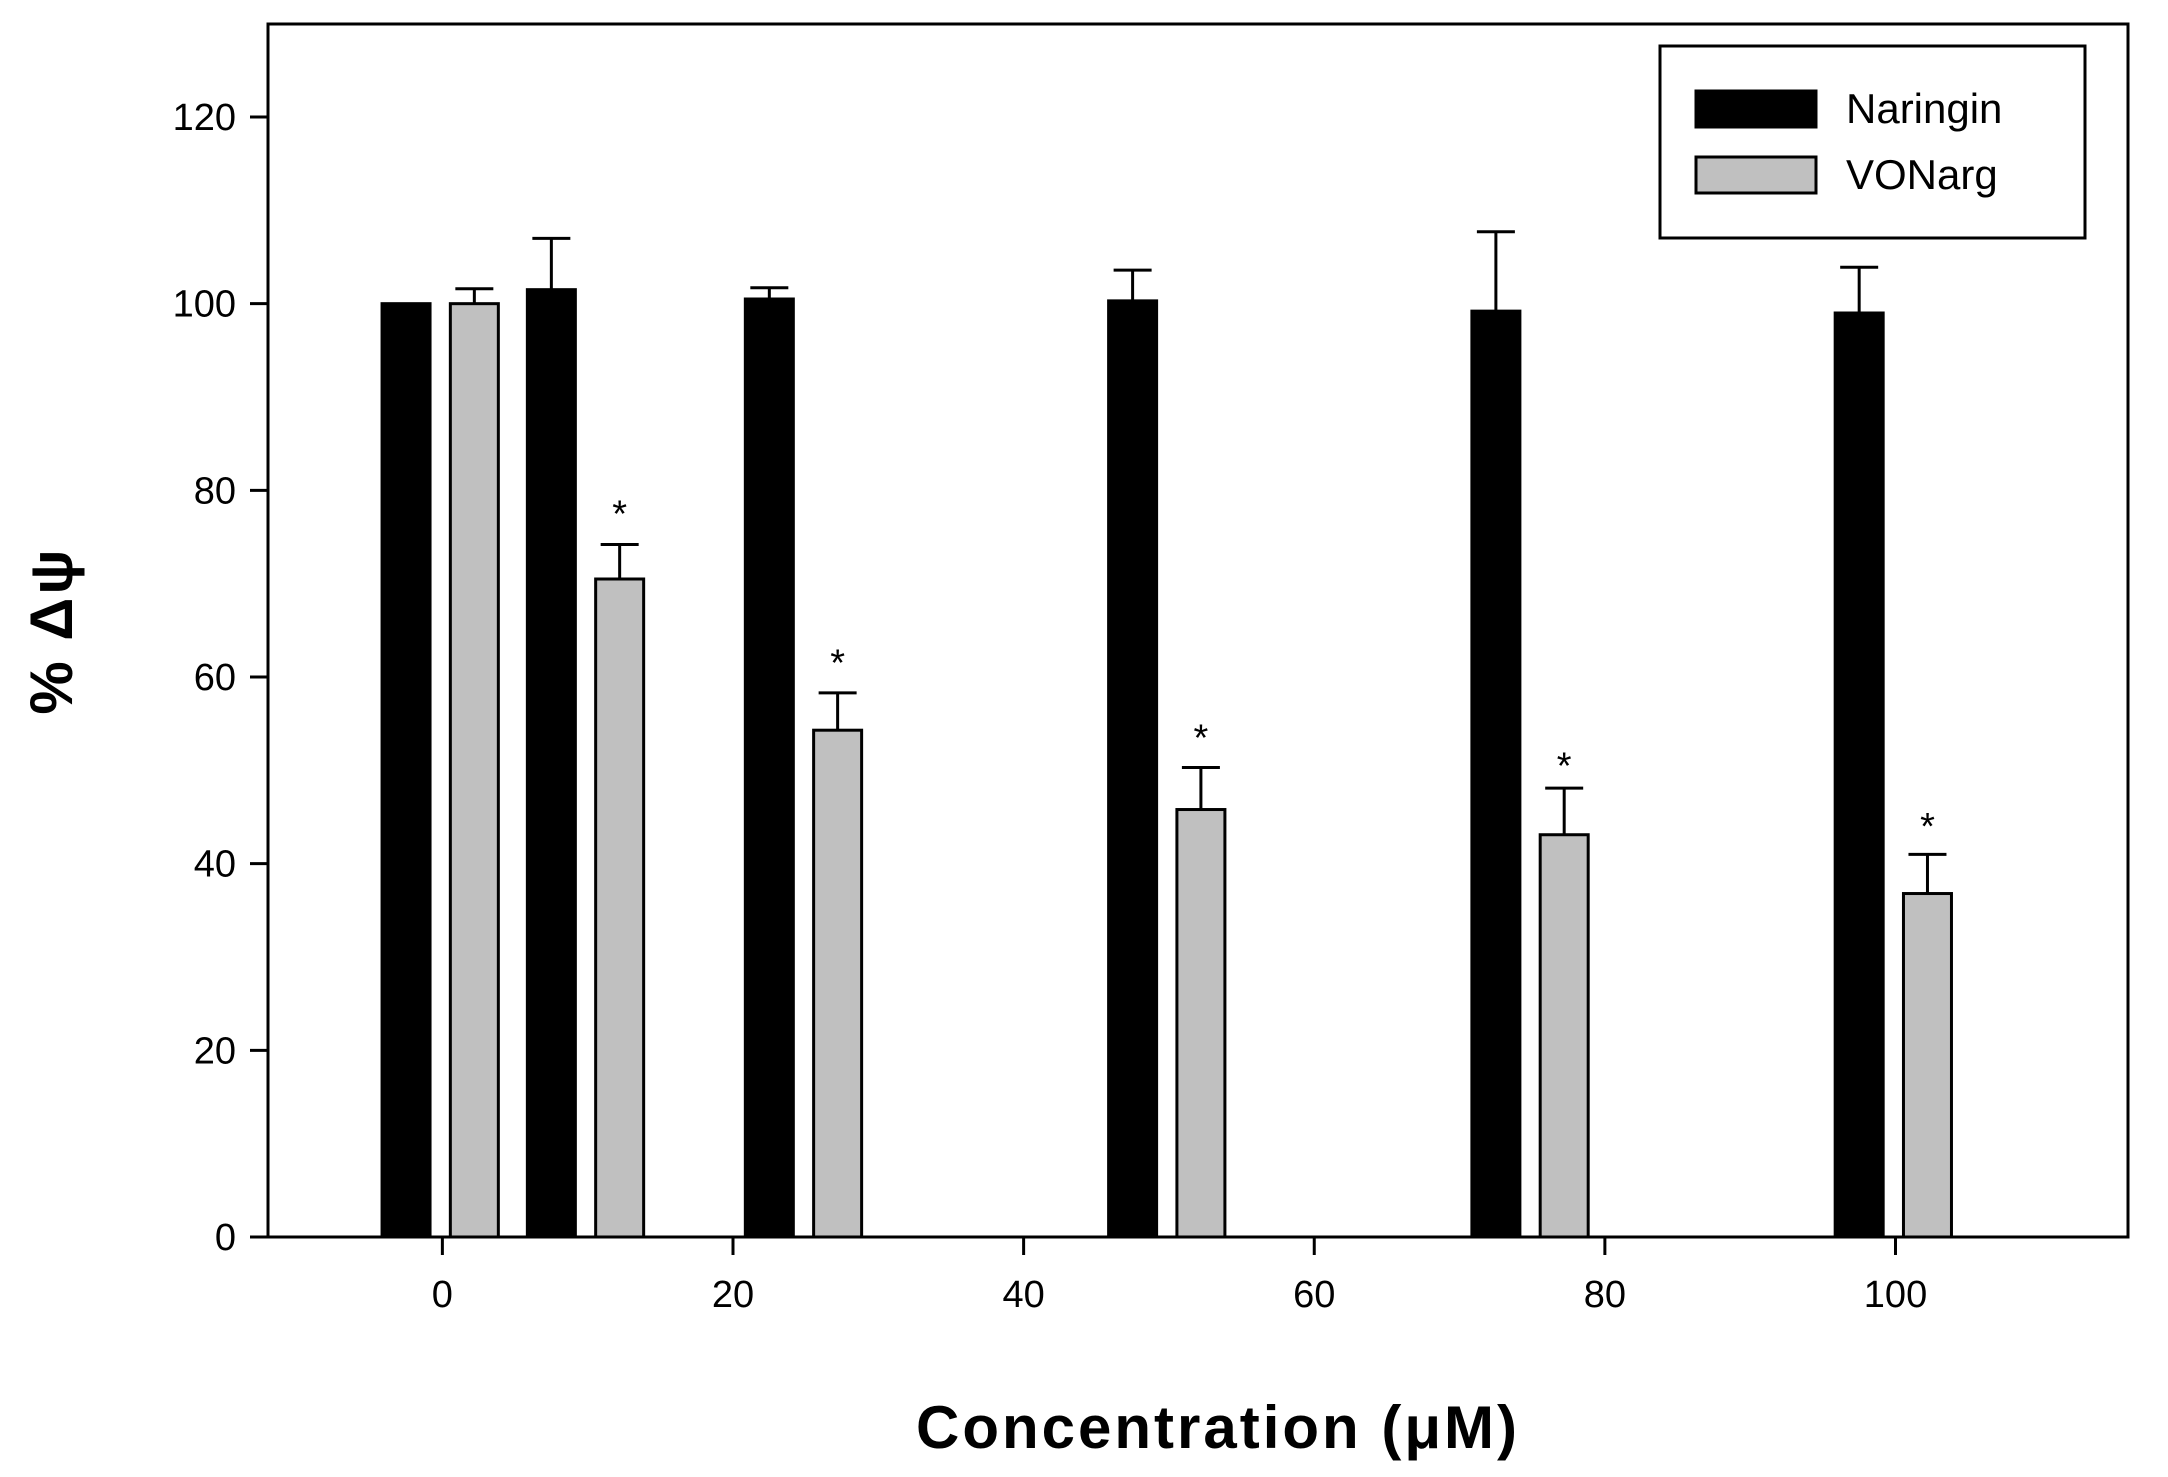  I want to click on x-tick-label: 40, so click(1023, 1295).